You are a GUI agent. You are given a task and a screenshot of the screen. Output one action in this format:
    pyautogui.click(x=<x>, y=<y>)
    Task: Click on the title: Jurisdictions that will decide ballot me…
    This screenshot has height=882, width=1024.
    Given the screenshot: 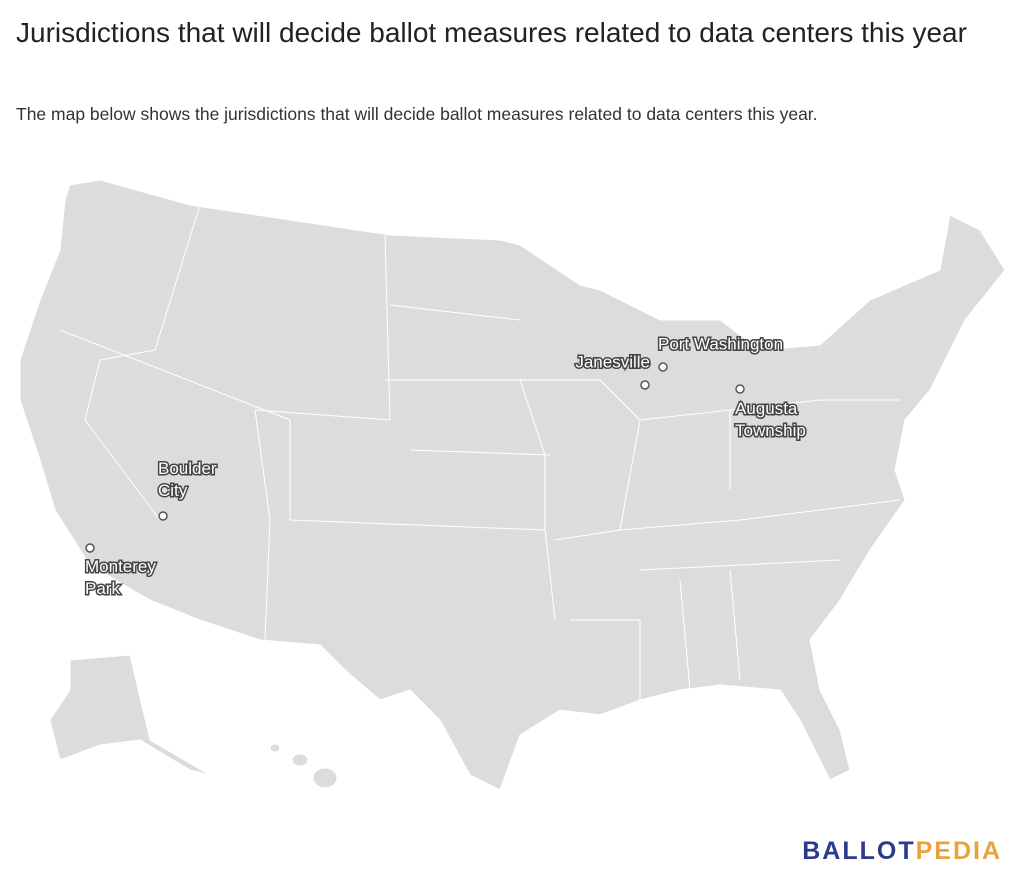 What is the action you would take?
    pyautogui.click(x=491, y=32)
    